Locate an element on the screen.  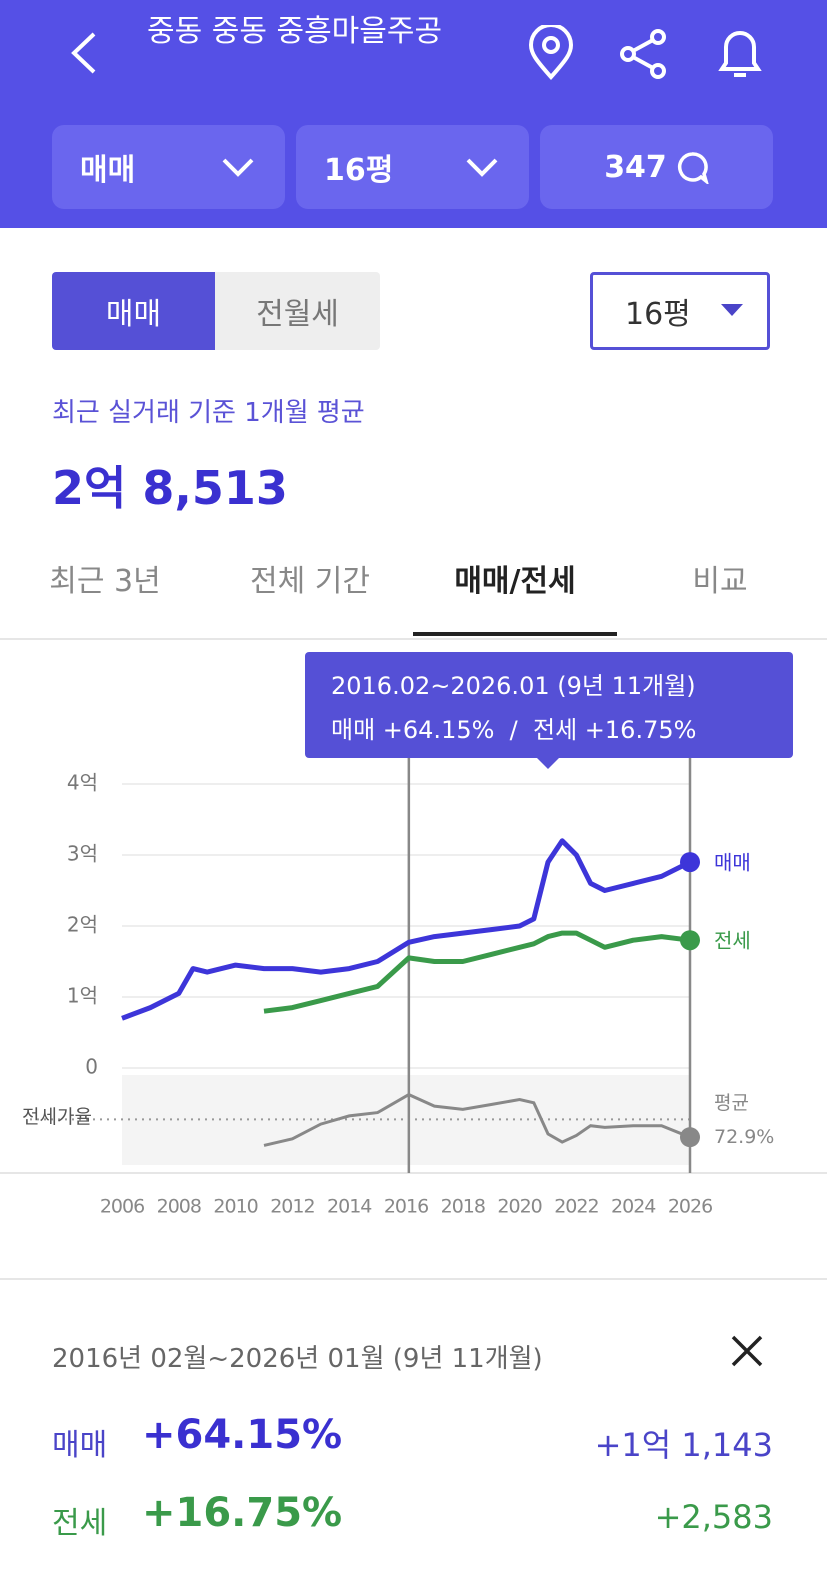
x-tick-label: 2008 is located at coordinates (179, 1207).